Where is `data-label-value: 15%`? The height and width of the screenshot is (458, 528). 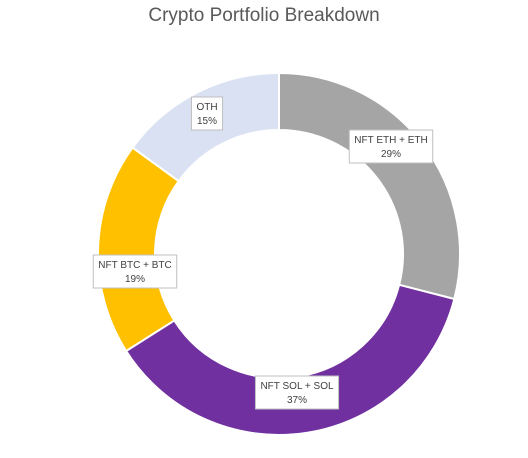
data-label-value: 15% is located at coordinates (207, 121).